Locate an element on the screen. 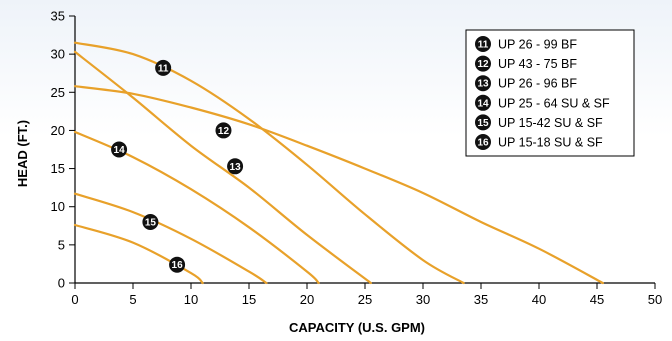 This screenshot has height=341, width=672. series-marker-label-14: 14 is located at coordinates (120, 150).